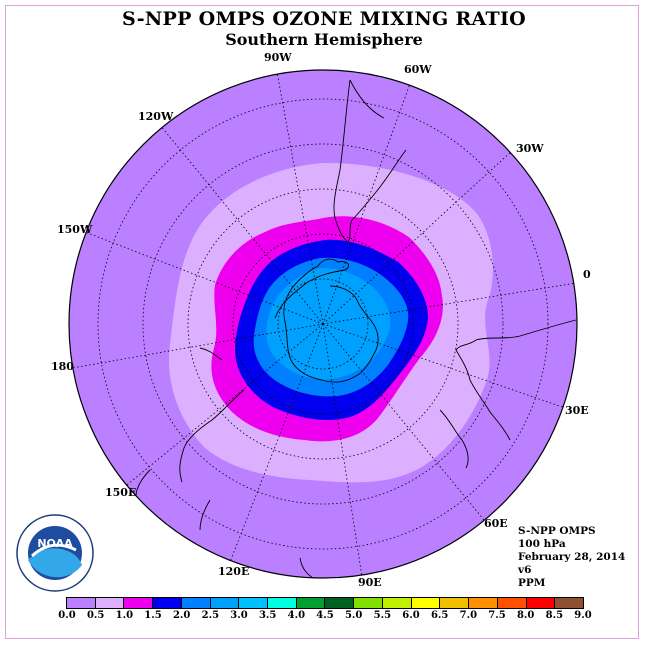 The width and height of the screenshot is (648, 648). Describe the element at coordinates (382, 615) in the screenshot. I see `colorbar-tick-label: 5.5` at that location.